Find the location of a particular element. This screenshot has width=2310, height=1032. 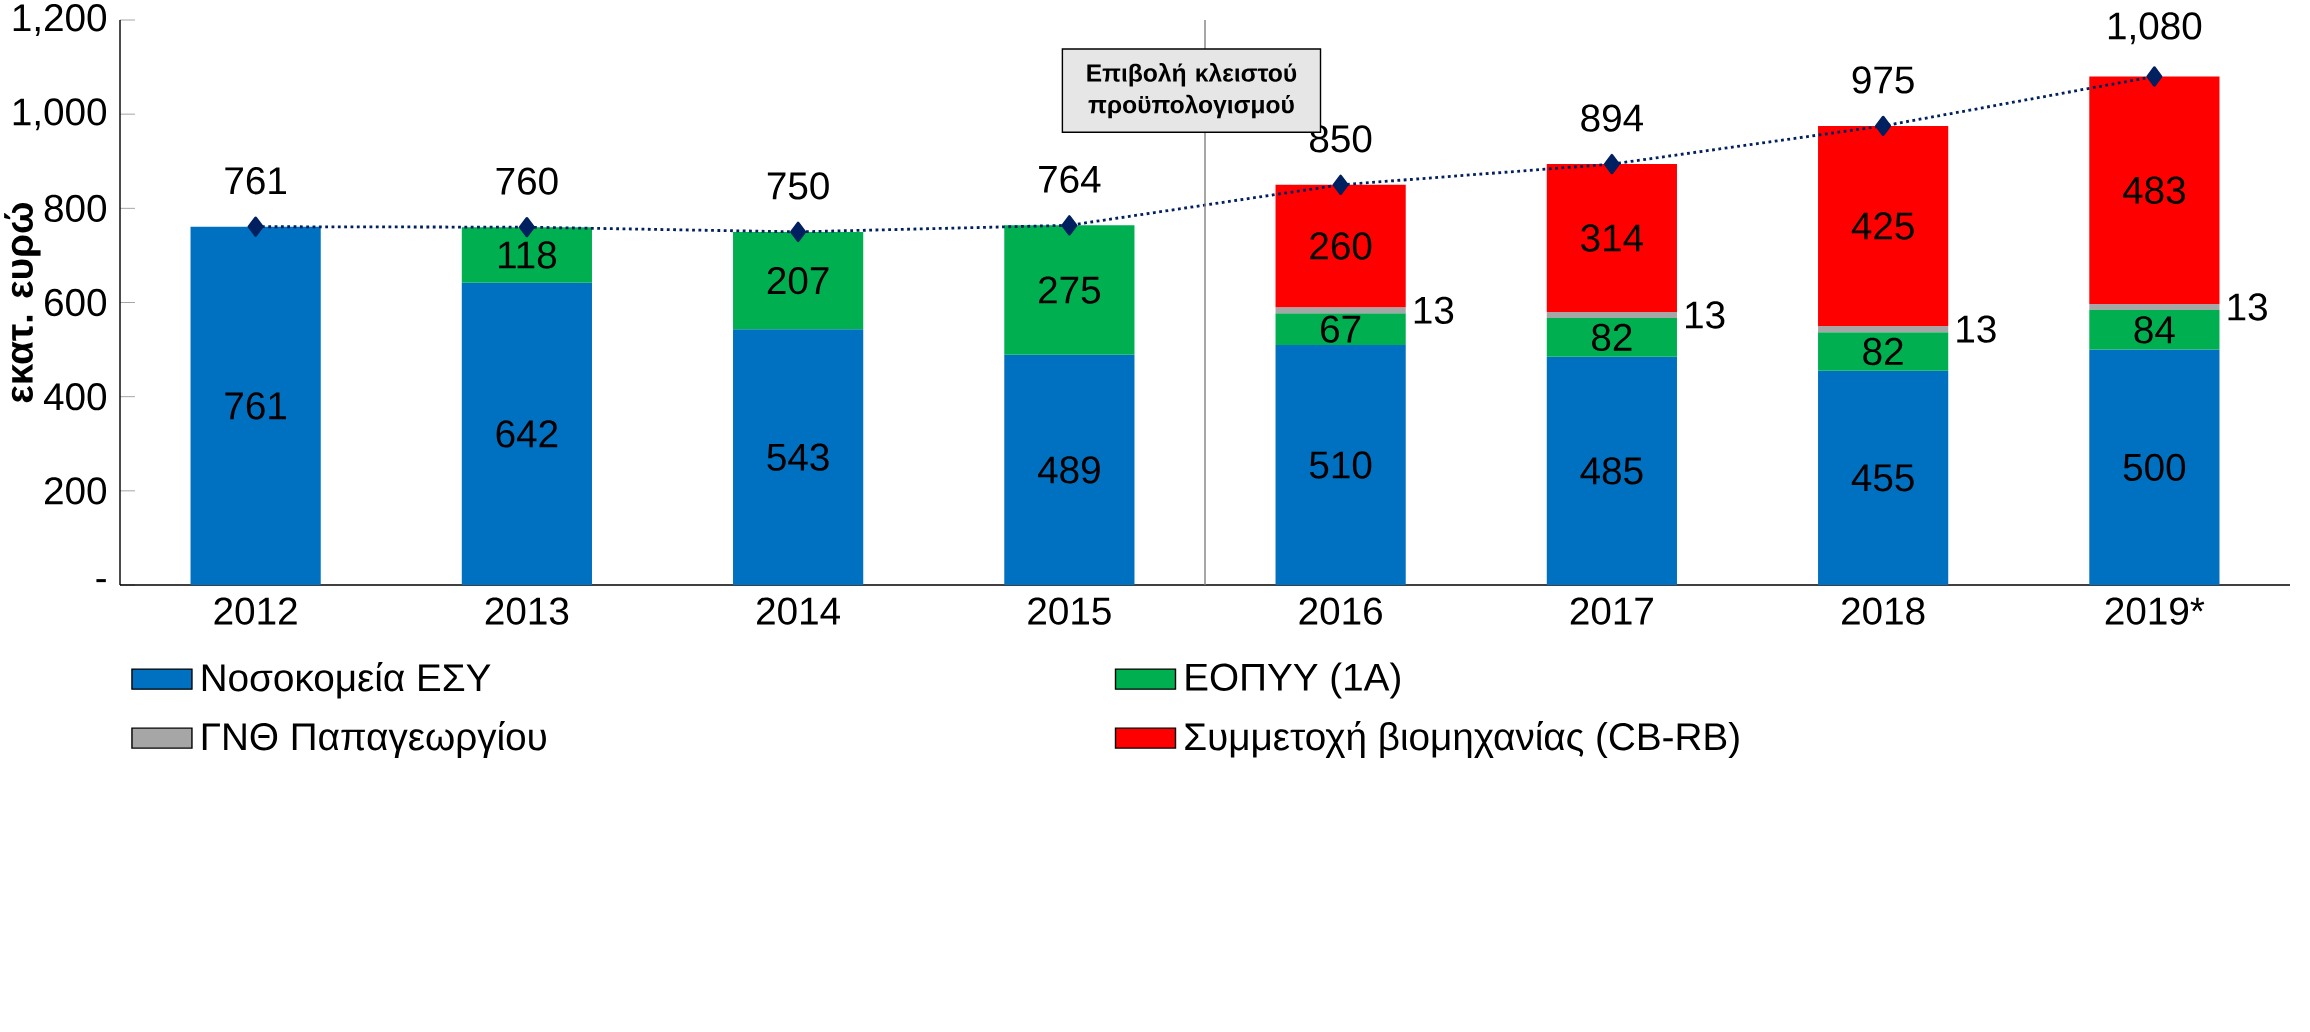

data-label: 455 is located at coordinates (1882, 478).